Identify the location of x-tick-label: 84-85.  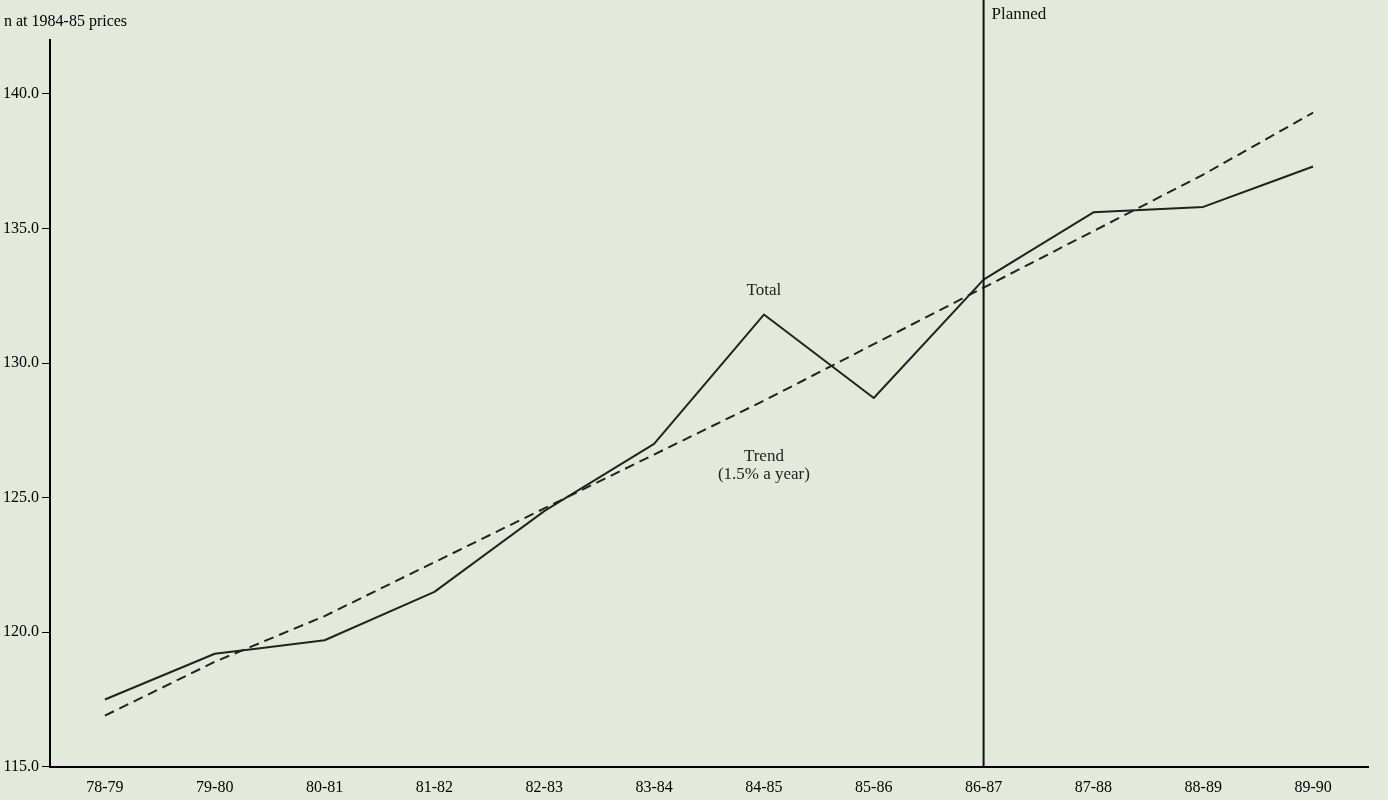
(764, 786).